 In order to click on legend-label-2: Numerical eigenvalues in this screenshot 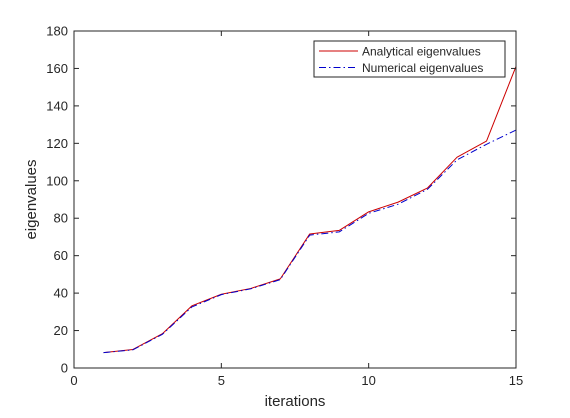, I will do `click(422, 68)`.